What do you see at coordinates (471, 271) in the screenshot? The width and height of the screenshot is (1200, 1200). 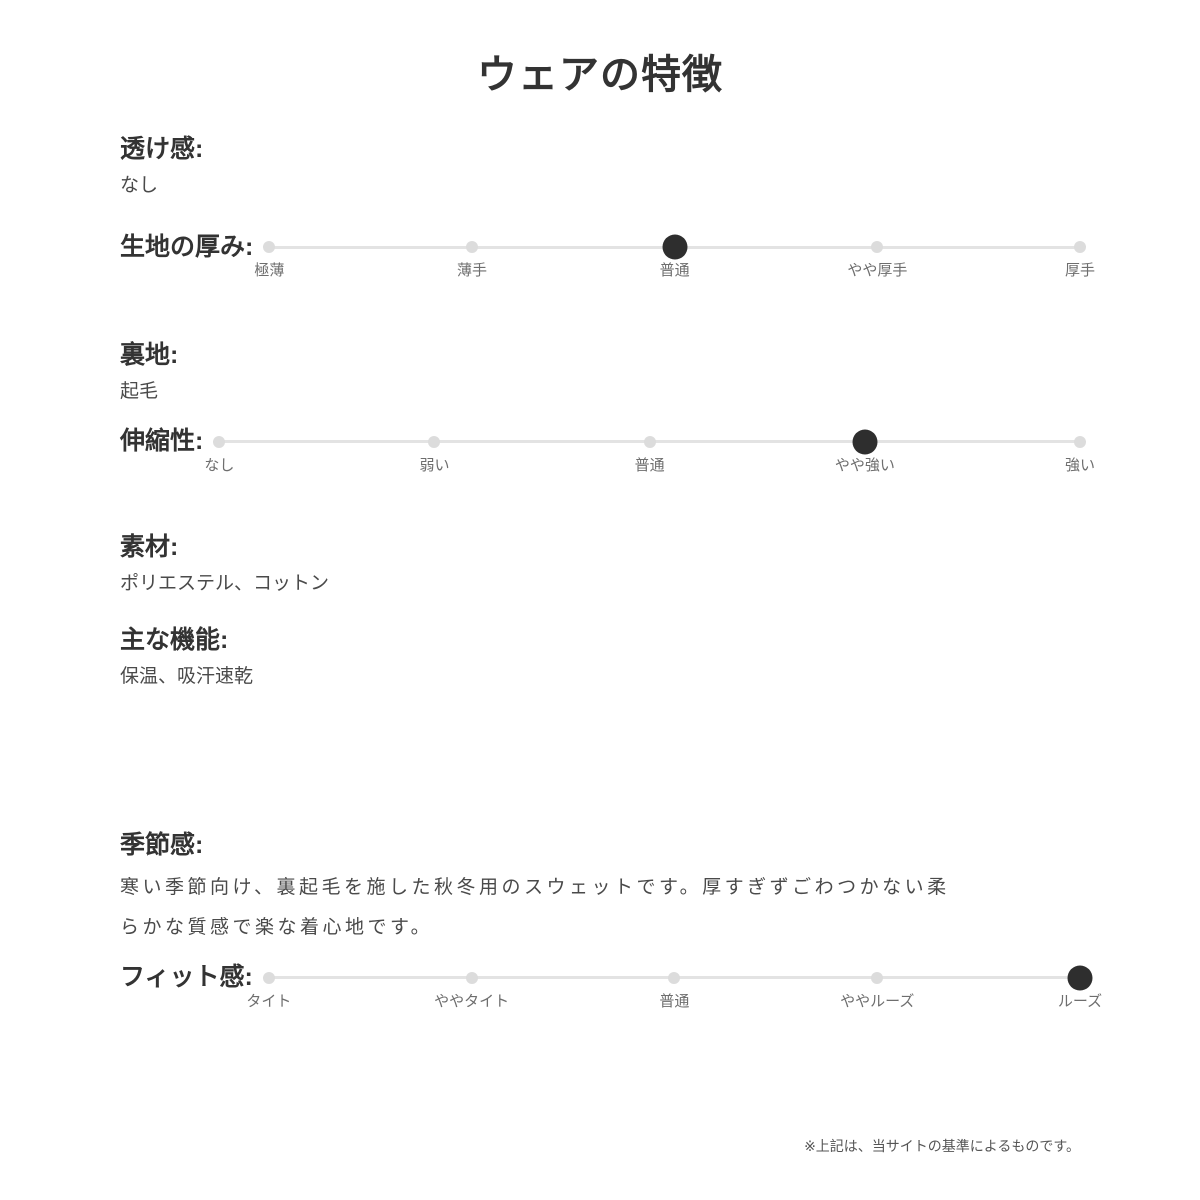 I see `slider-tick-label: 薄手` at bounding box center [471, 271].